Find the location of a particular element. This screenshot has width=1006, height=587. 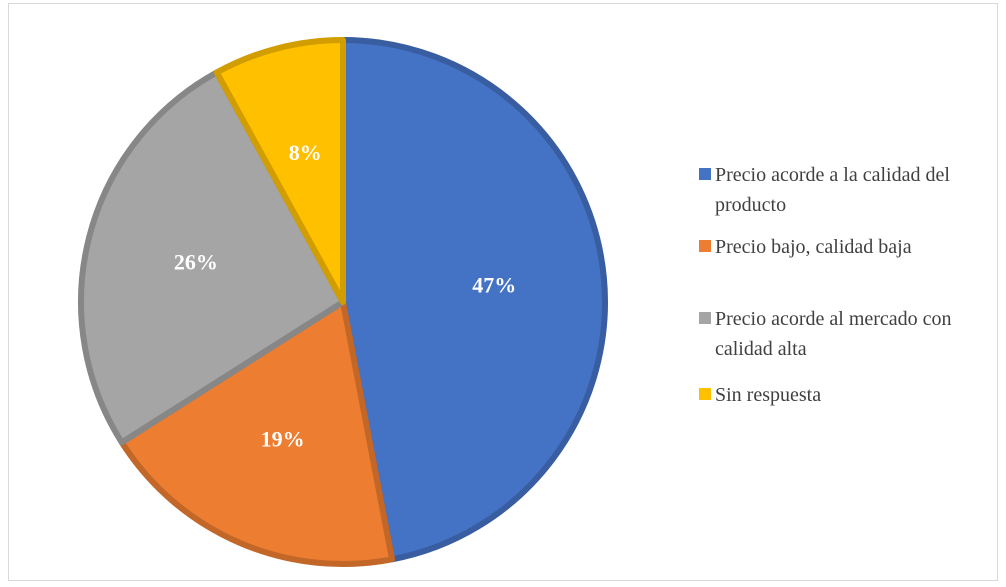

data-label-0: 47% is located at coordinates (494, 285).